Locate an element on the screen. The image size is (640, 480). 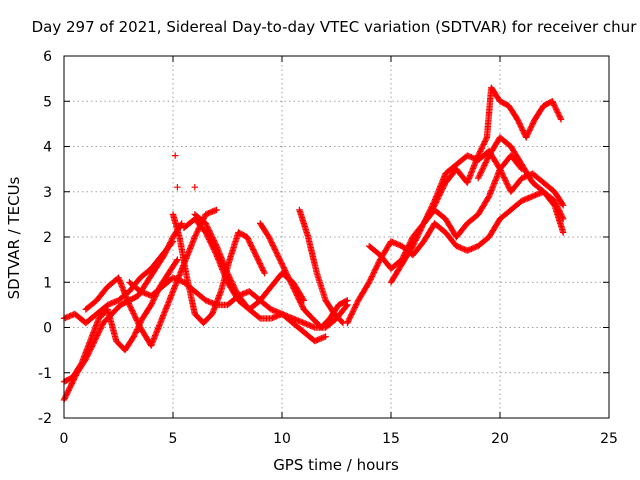
x-tick-label: 25 is located at coordinates (609, 439).